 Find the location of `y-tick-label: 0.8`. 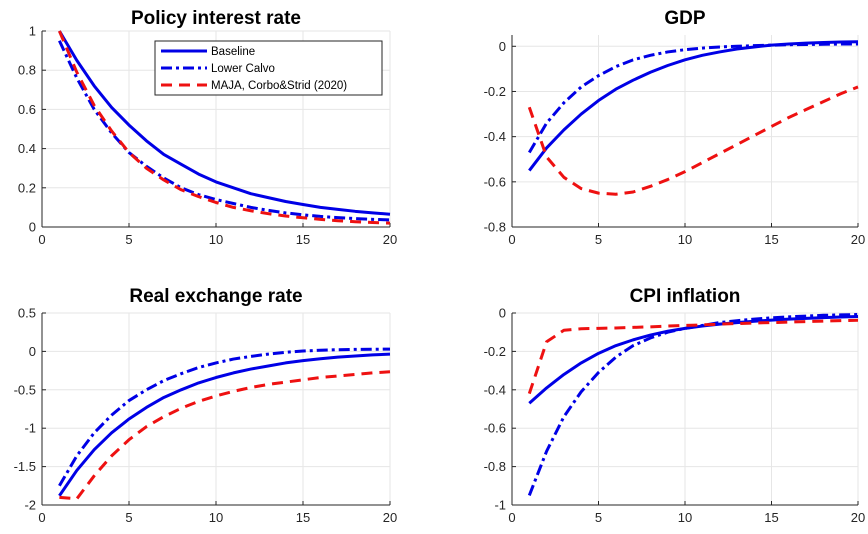

y-tick-label: 0.8 is located at coordinates (27, 70).